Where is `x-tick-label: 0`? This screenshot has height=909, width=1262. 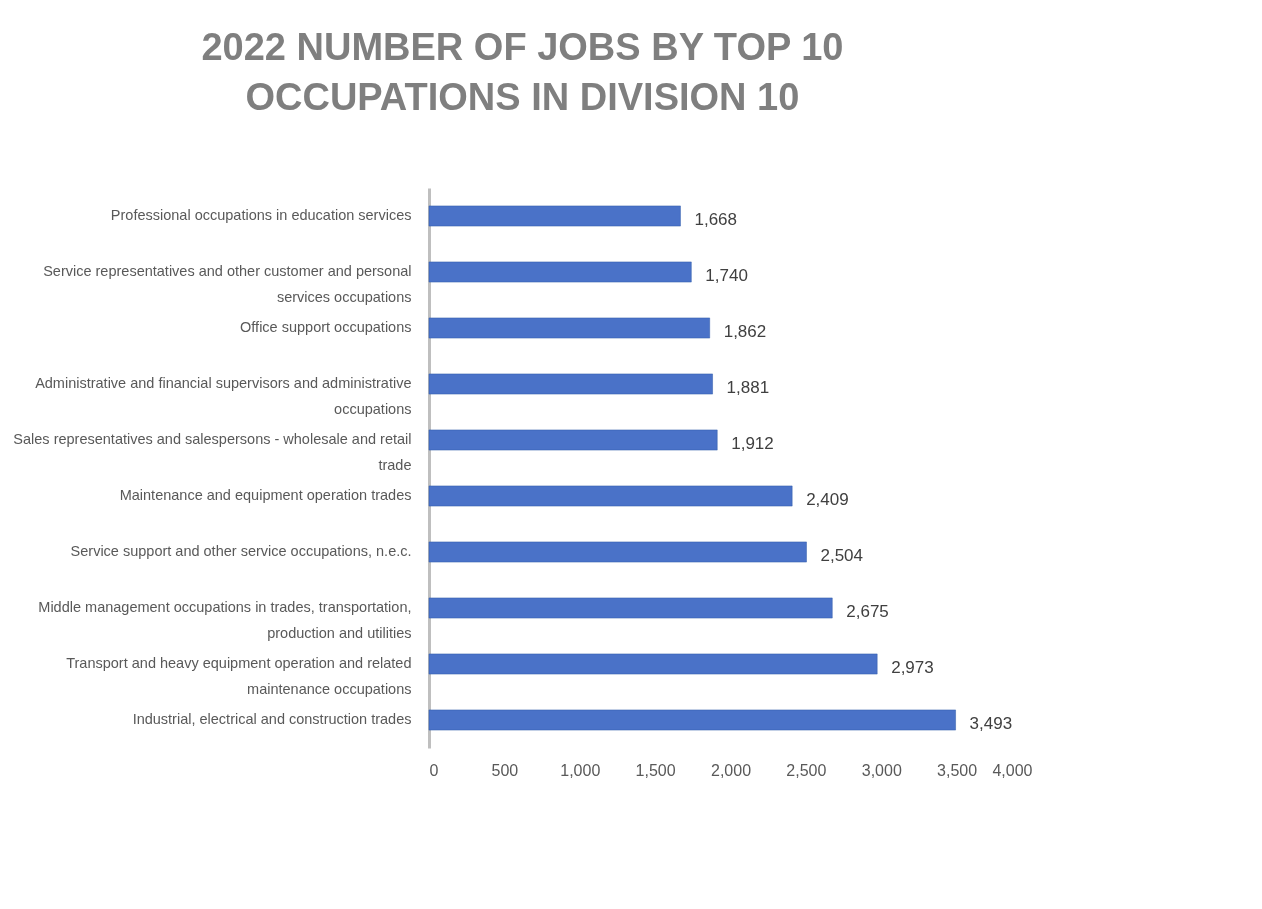 x-tick-label: 0 is located at coordinates (434, 770).